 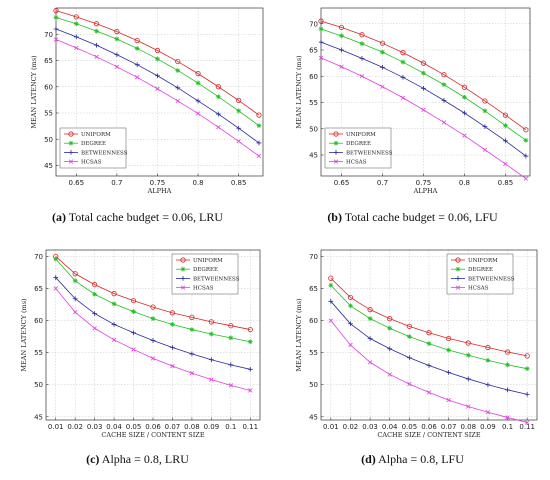 What do you see at coordinates (370, 427) in the screenshot?
I see `chart-d-xtick-label-2: 0.03` at bounding box center [370, 427].